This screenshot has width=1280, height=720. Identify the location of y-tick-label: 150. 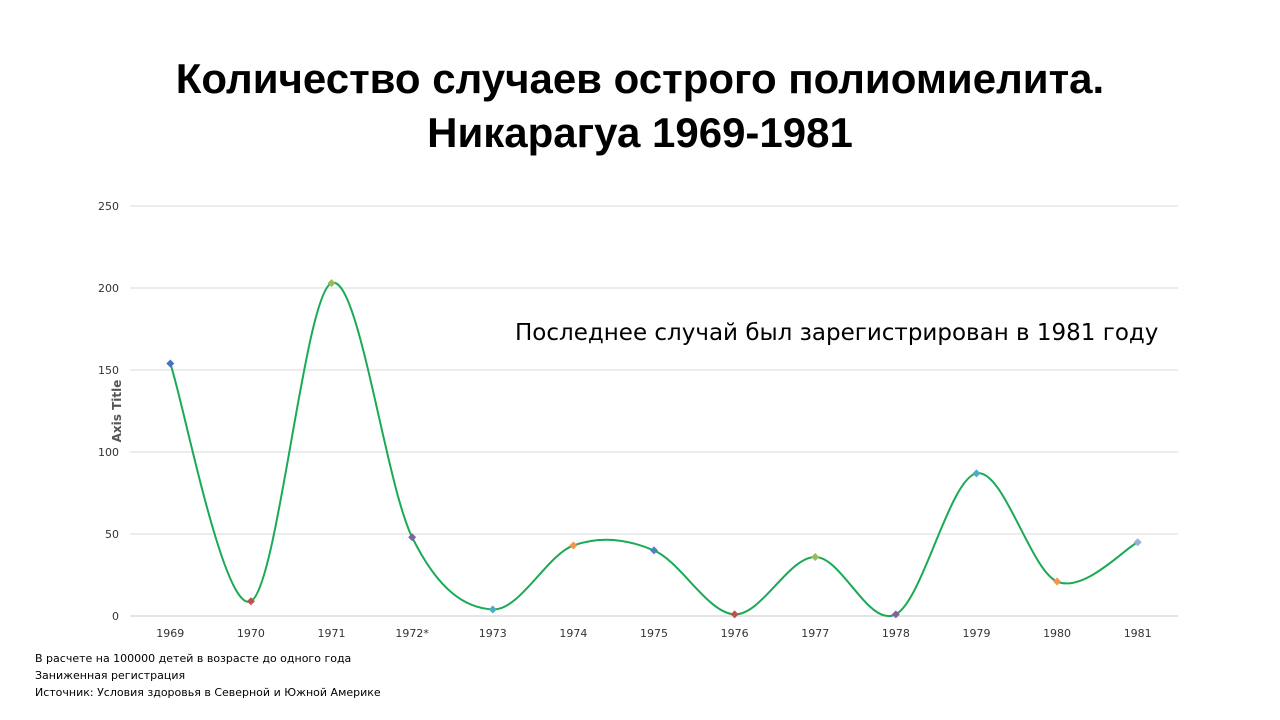
(108, 370).